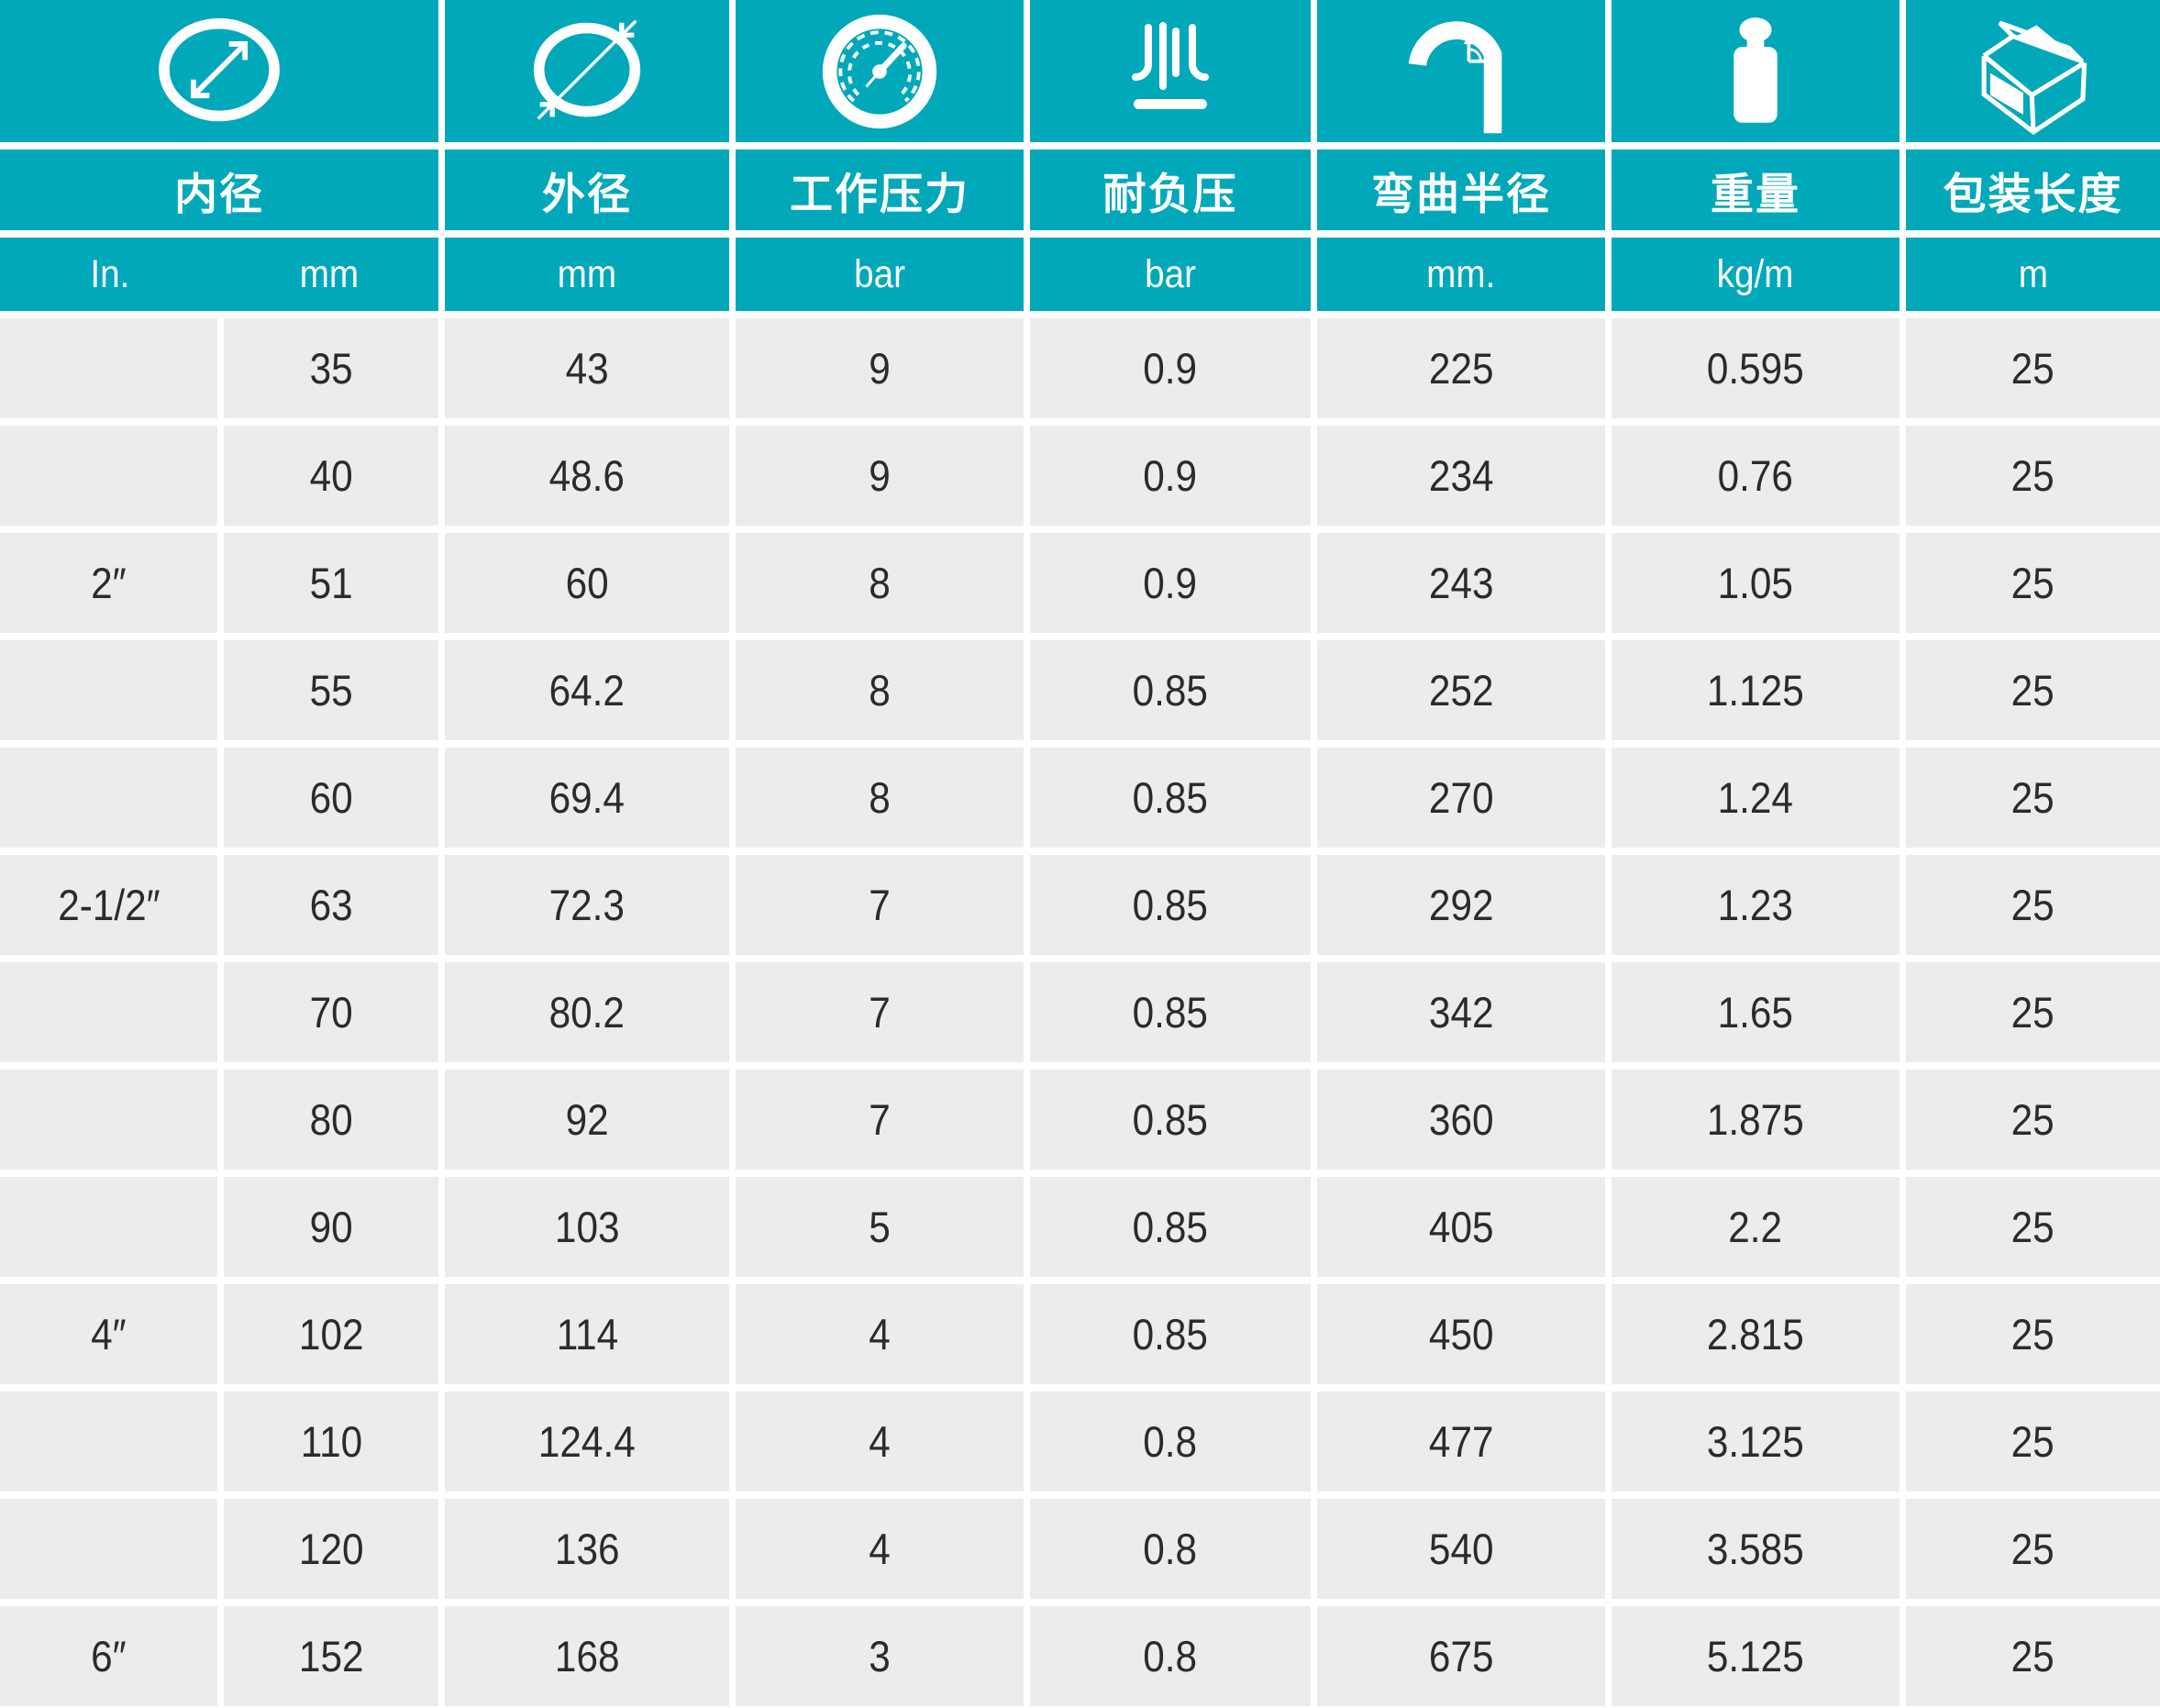 The width and height of the screenshot is (2160, 1708). What do you see at coordinates (108, 1334) in the screenshot?
I see `cell-inch-size: 4″` at bounding box center [108, 1334].